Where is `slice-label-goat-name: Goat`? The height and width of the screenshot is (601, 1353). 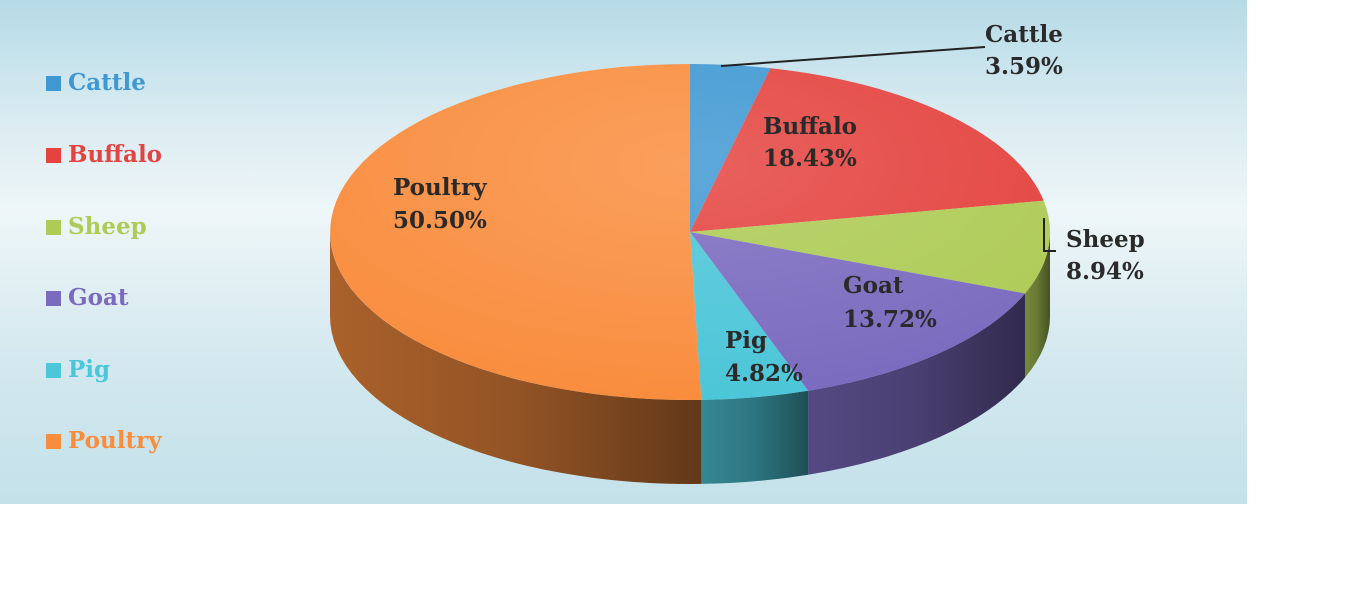
slice-label-goat-name: Goat is located at coordinates (873, 285).